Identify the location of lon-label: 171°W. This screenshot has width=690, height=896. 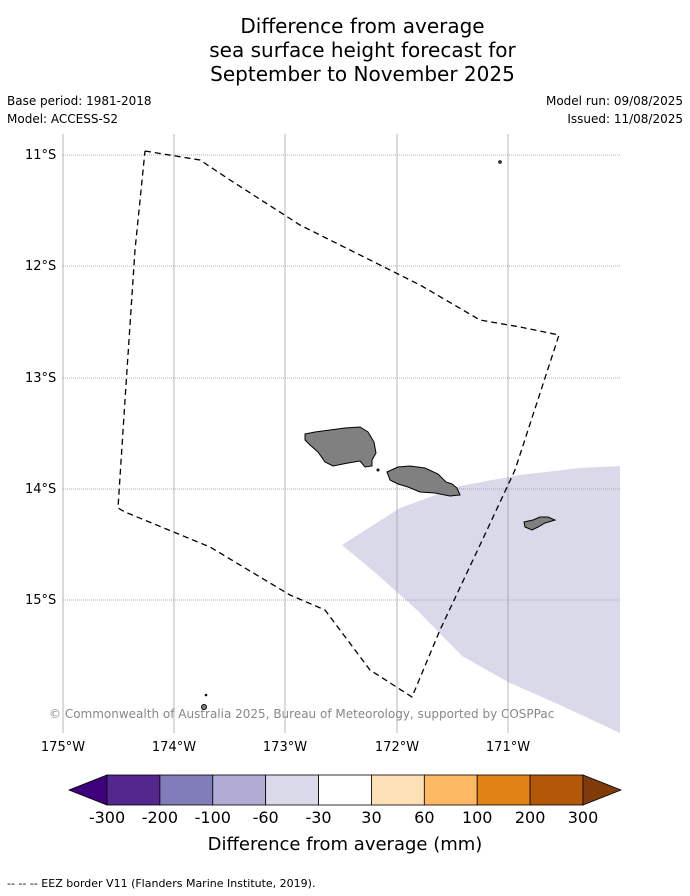
(508, 747).